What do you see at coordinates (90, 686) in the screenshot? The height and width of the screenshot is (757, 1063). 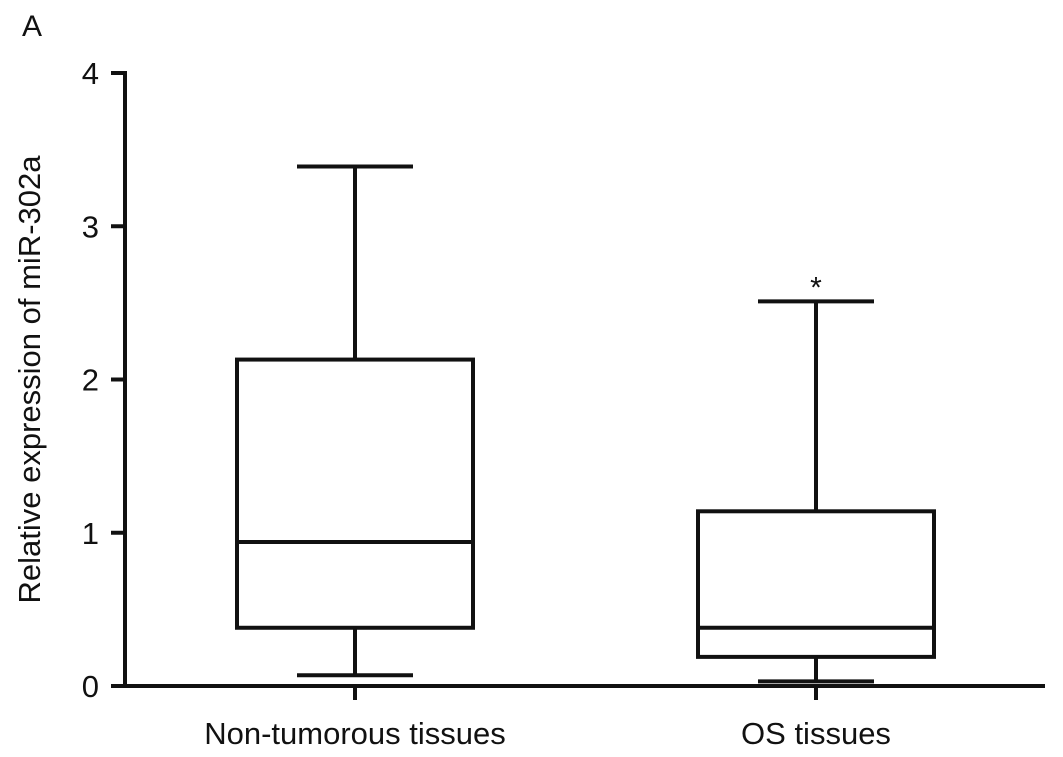 I see `y-tick-label: 0` at bounding box center [90, 686].